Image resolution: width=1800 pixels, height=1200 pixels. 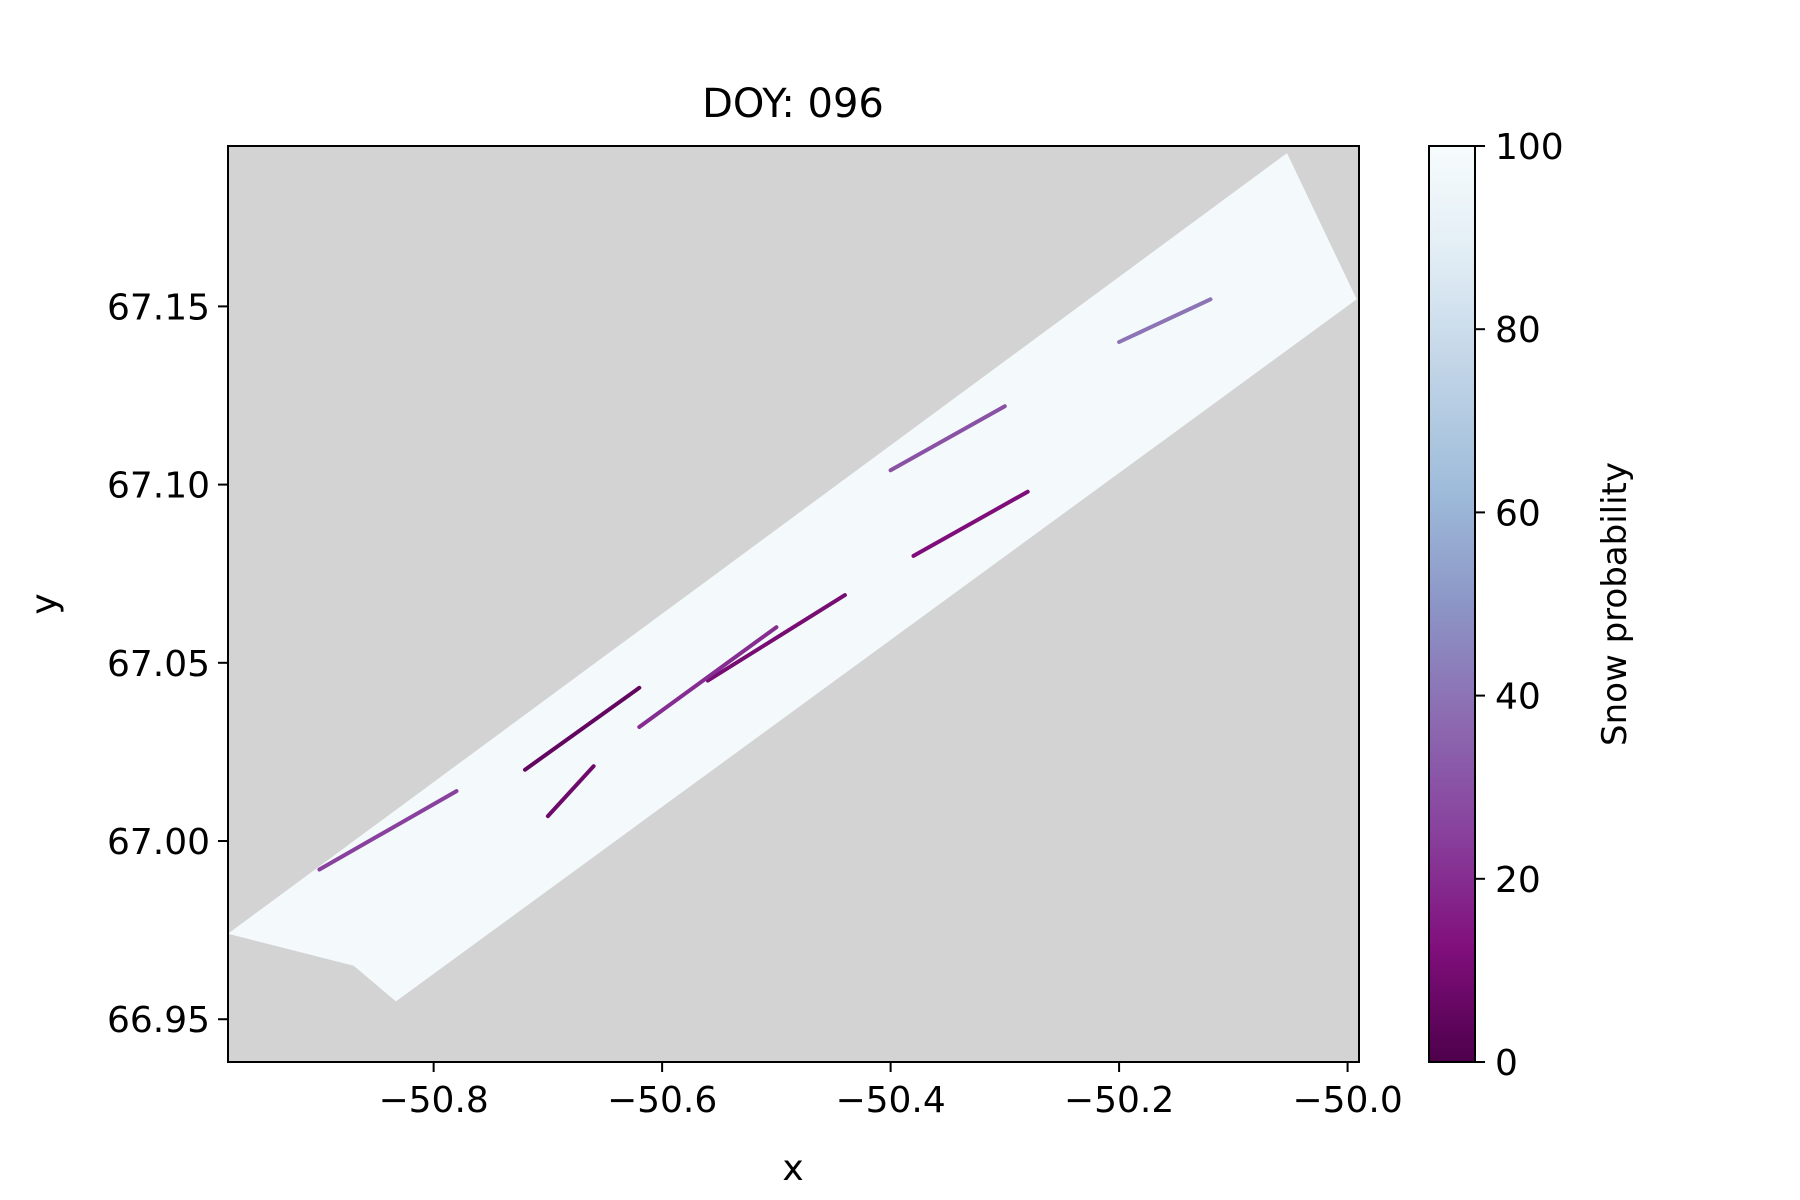 What do you see at coordinates (1506, 1063) in the screenshot?
I see `colorbar-tick-label: 0` at bounding box center [1506, 1063].